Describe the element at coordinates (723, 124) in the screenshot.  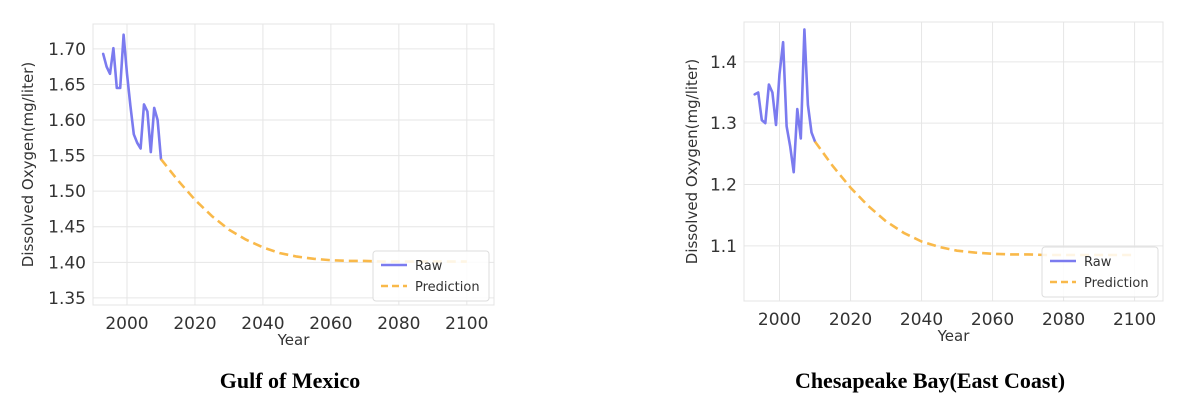
I see `y-tick-label: 1.3` at that location.